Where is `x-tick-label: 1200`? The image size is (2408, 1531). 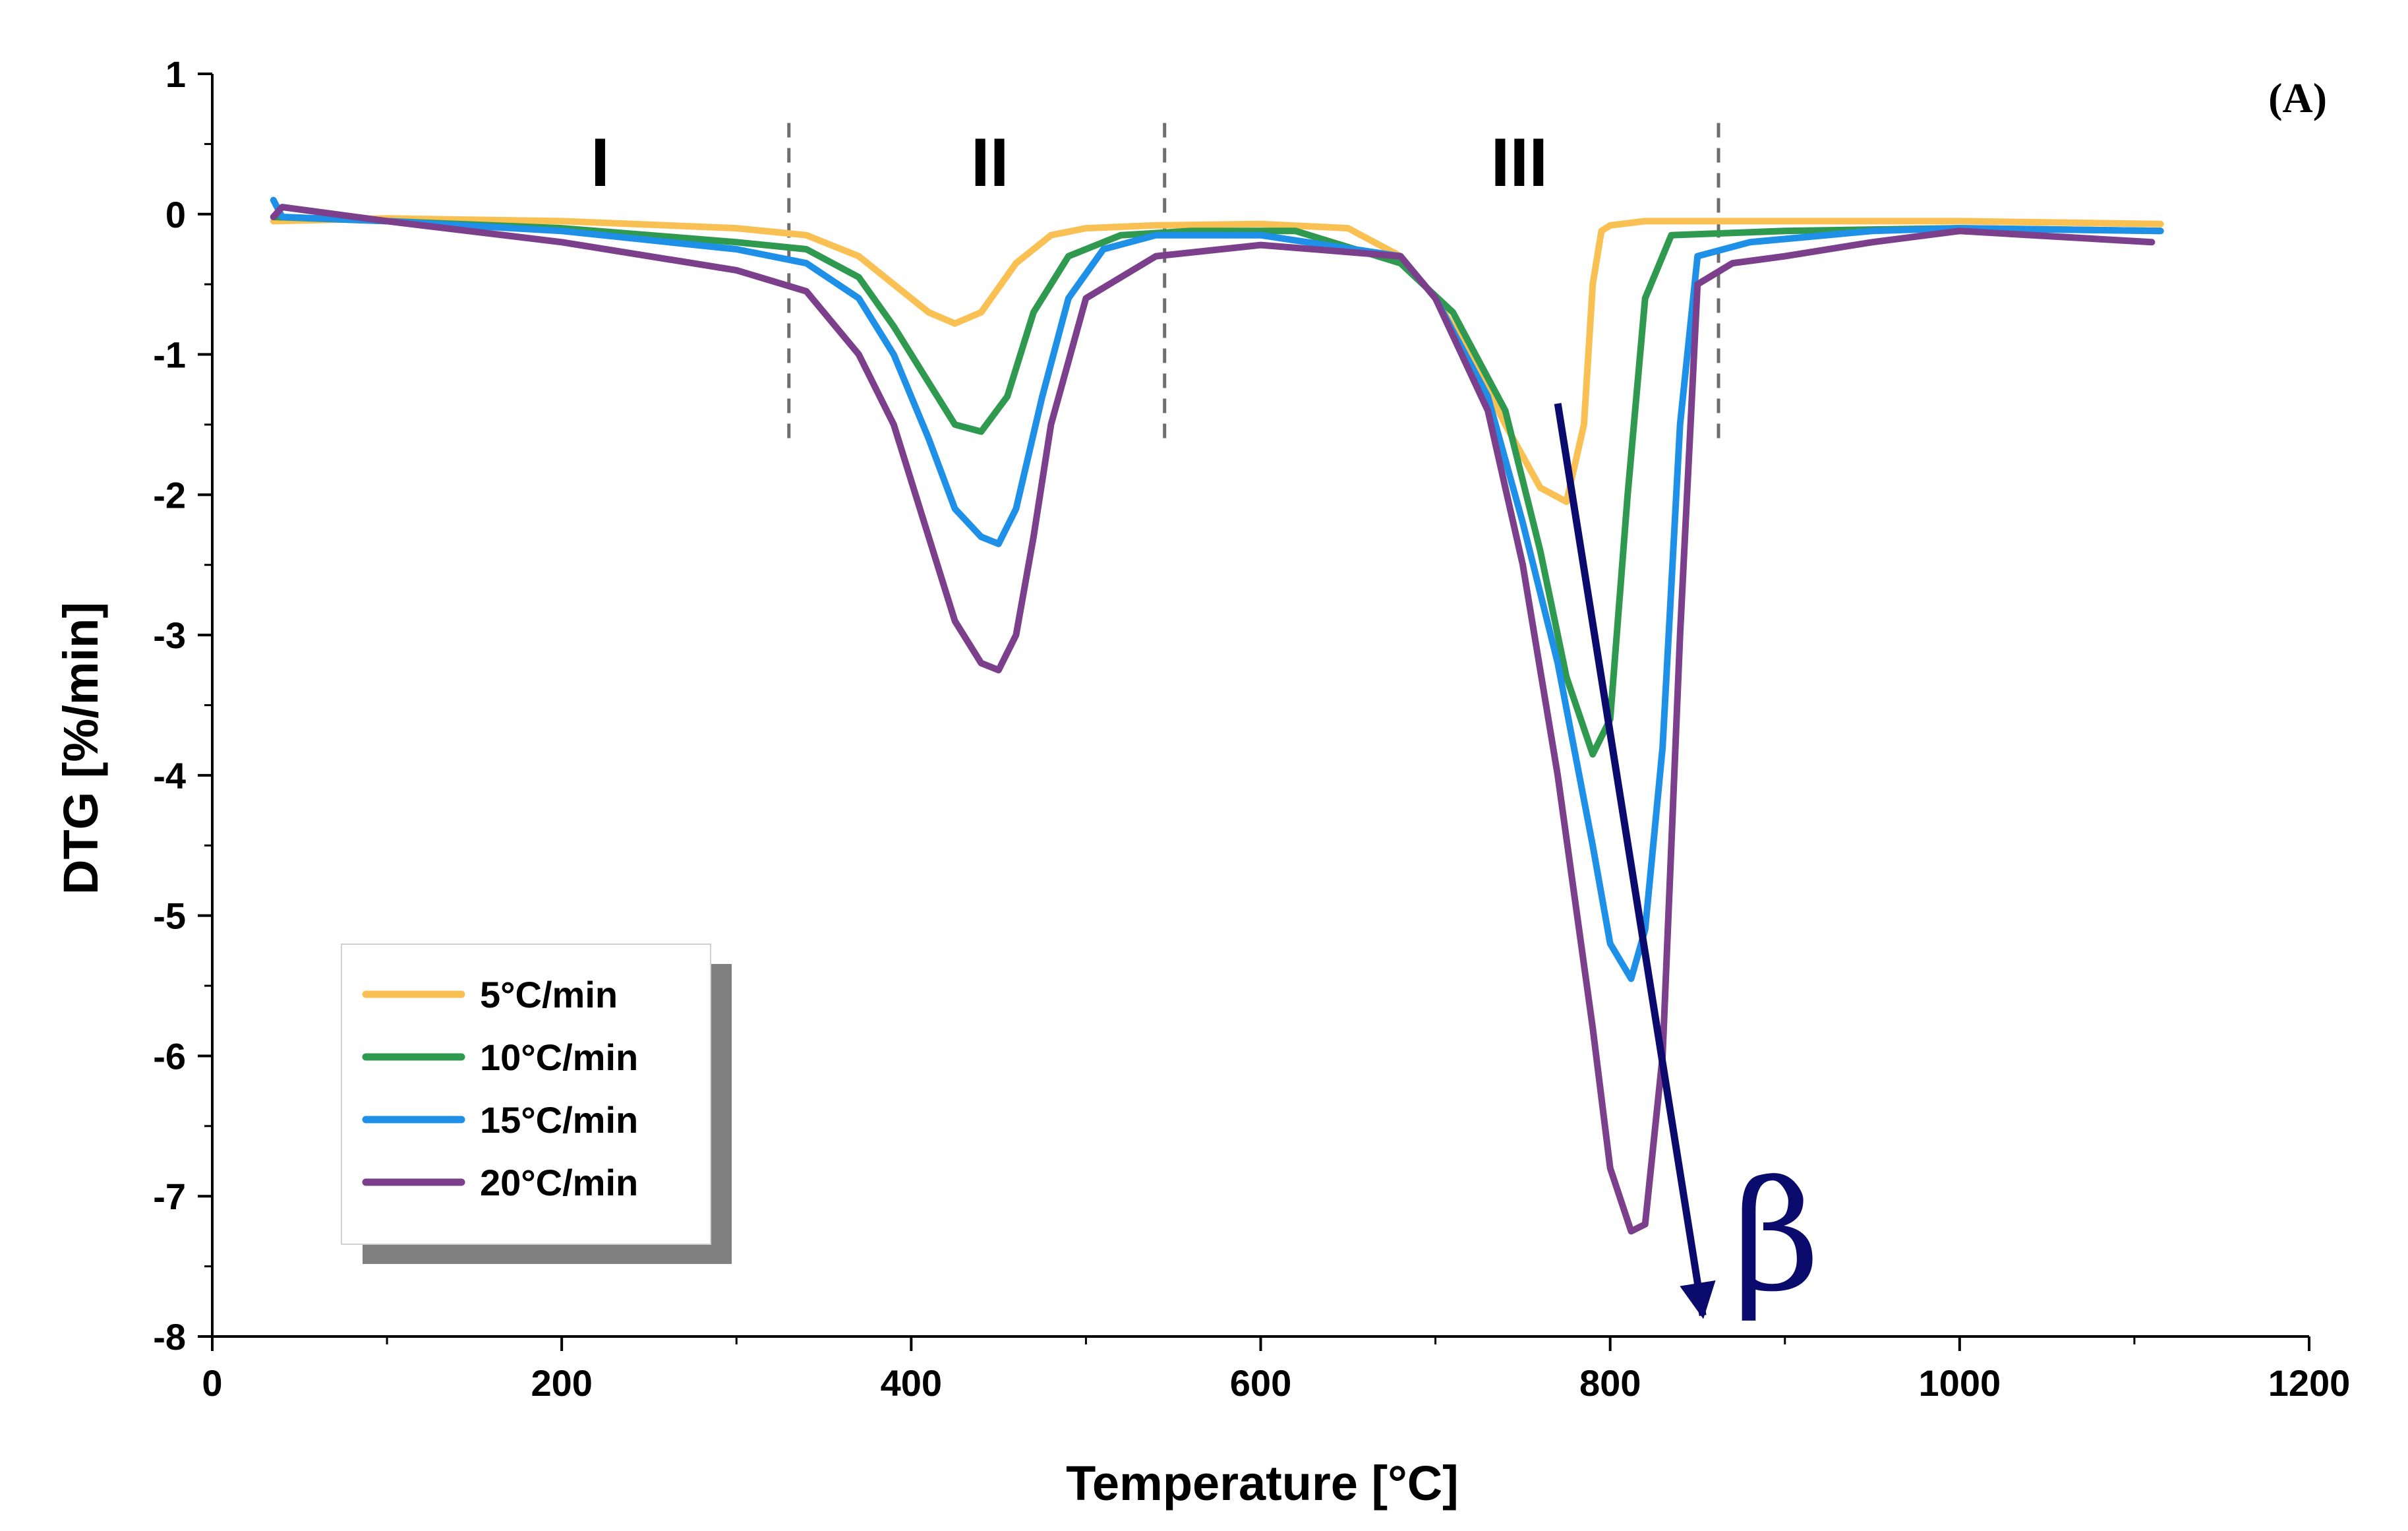 x-tick-label: 1200 is located at coordinates (2309, 1383).